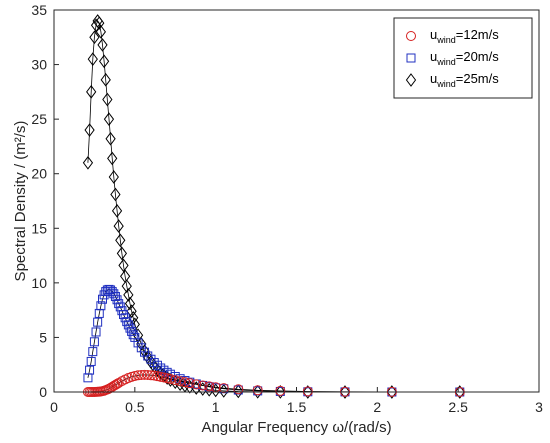  Describe the element at coordinates (297, 407) in the screenshot. I see `x-tick-label: 1.5` at that location.